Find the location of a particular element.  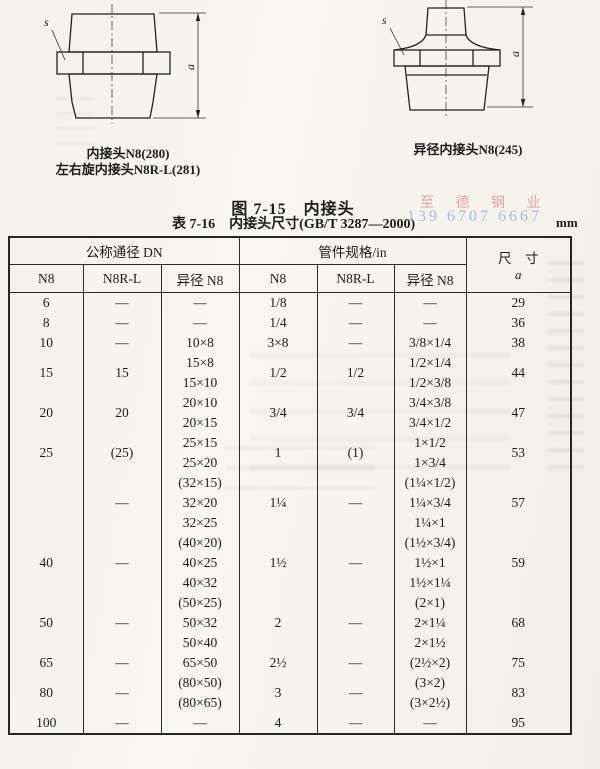

table-cell: (80×50) (80×65) is located at coordinates (200, 693).